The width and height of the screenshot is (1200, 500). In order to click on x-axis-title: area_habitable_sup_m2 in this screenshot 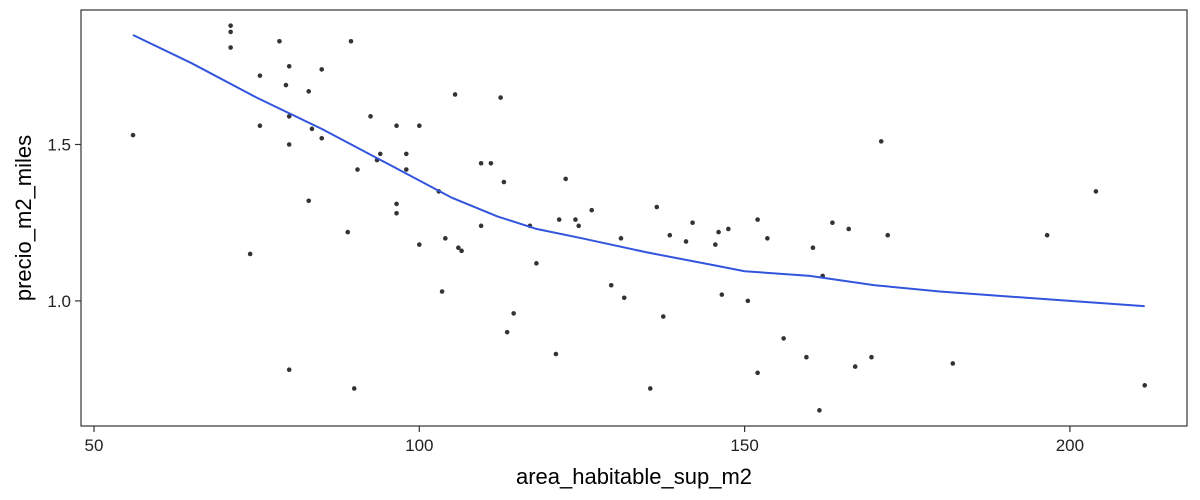, I will do `click(634, 476)`.